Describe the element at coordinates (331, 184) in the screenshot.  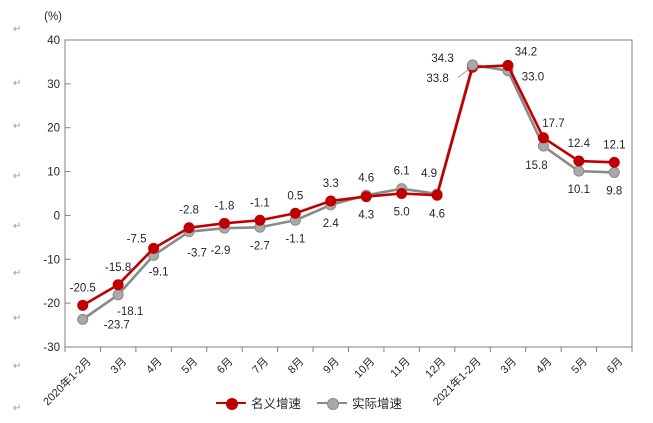
I see `svg-text: 3.3` at that location.